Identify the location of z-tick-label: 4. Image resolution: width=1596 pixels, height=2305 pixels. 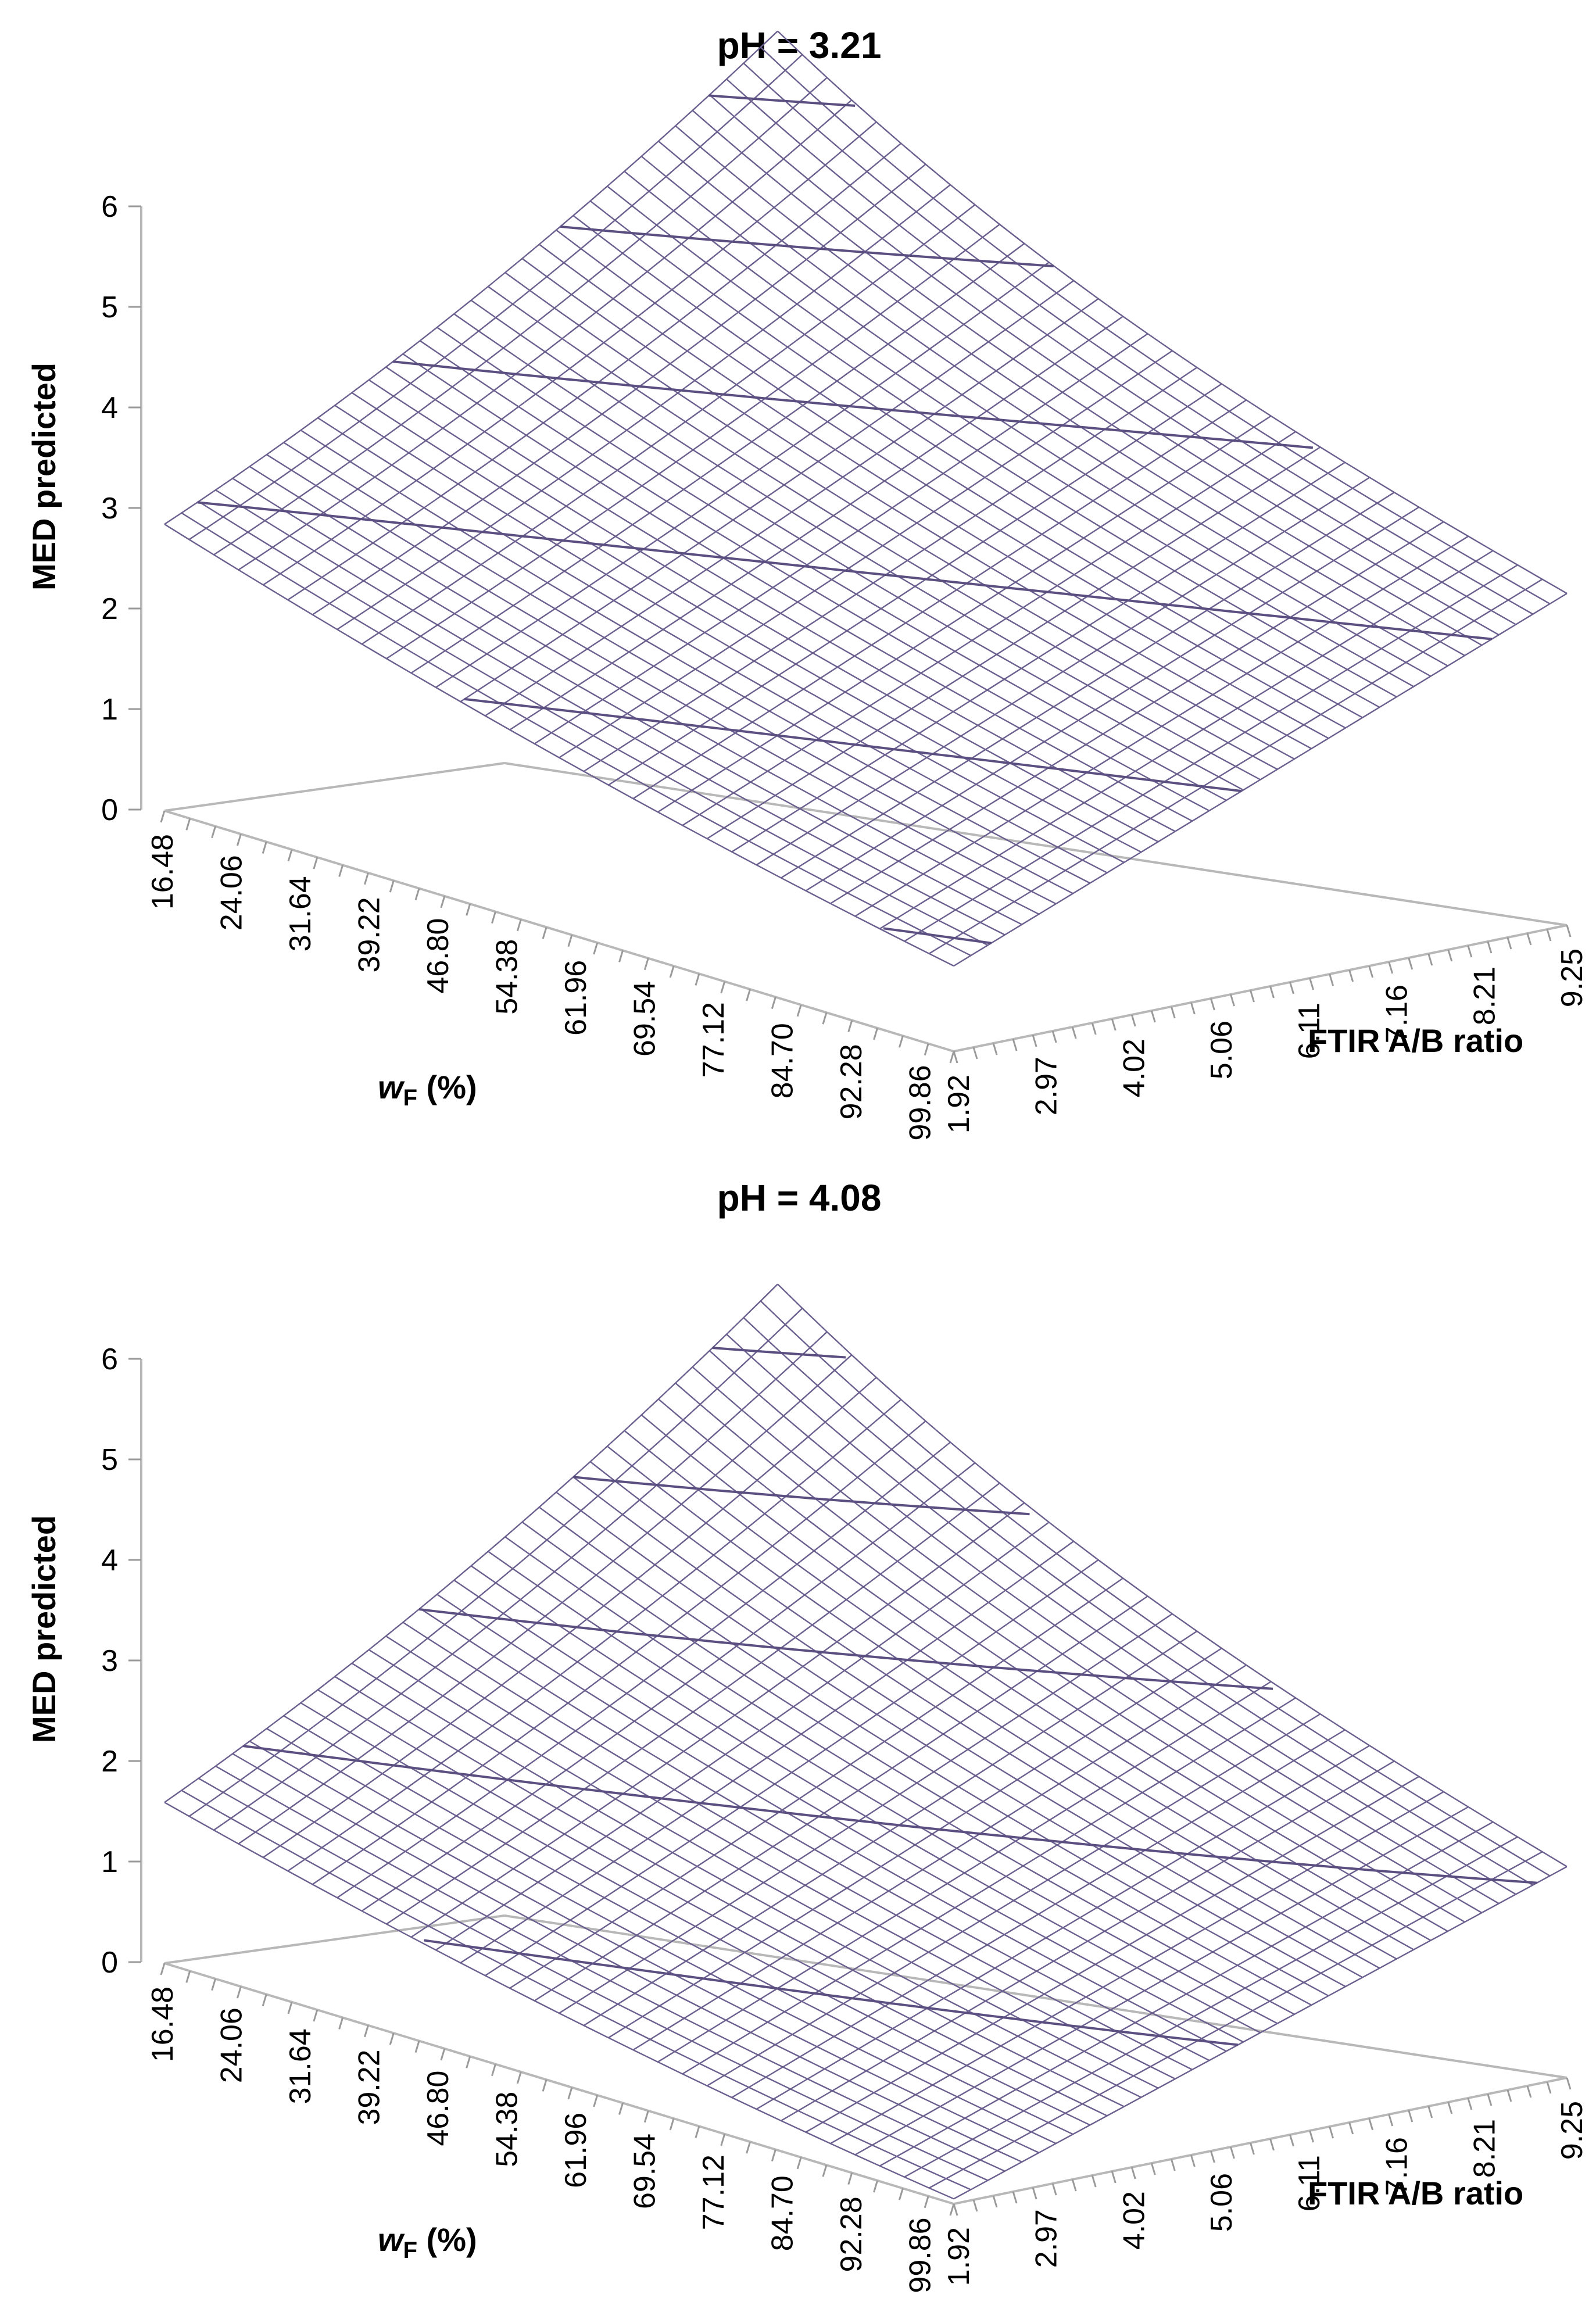
(109, 1561).